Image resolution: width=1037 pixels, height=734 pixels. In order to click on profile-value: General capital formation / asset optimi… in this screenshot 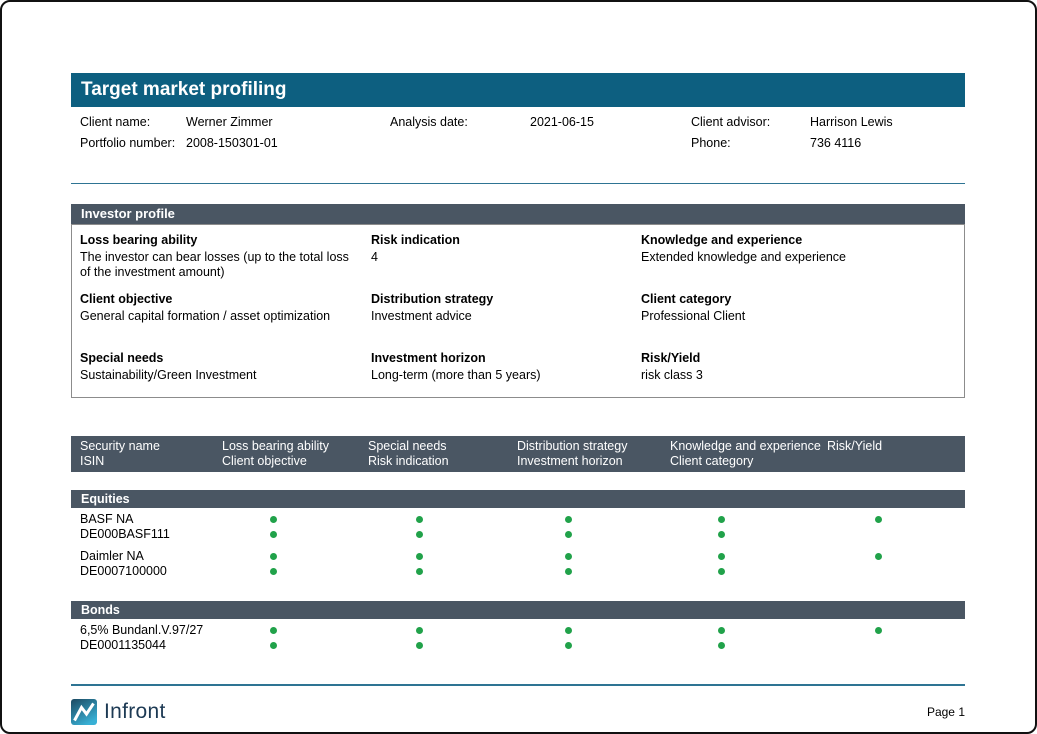, I will do `click(205, 316)`.